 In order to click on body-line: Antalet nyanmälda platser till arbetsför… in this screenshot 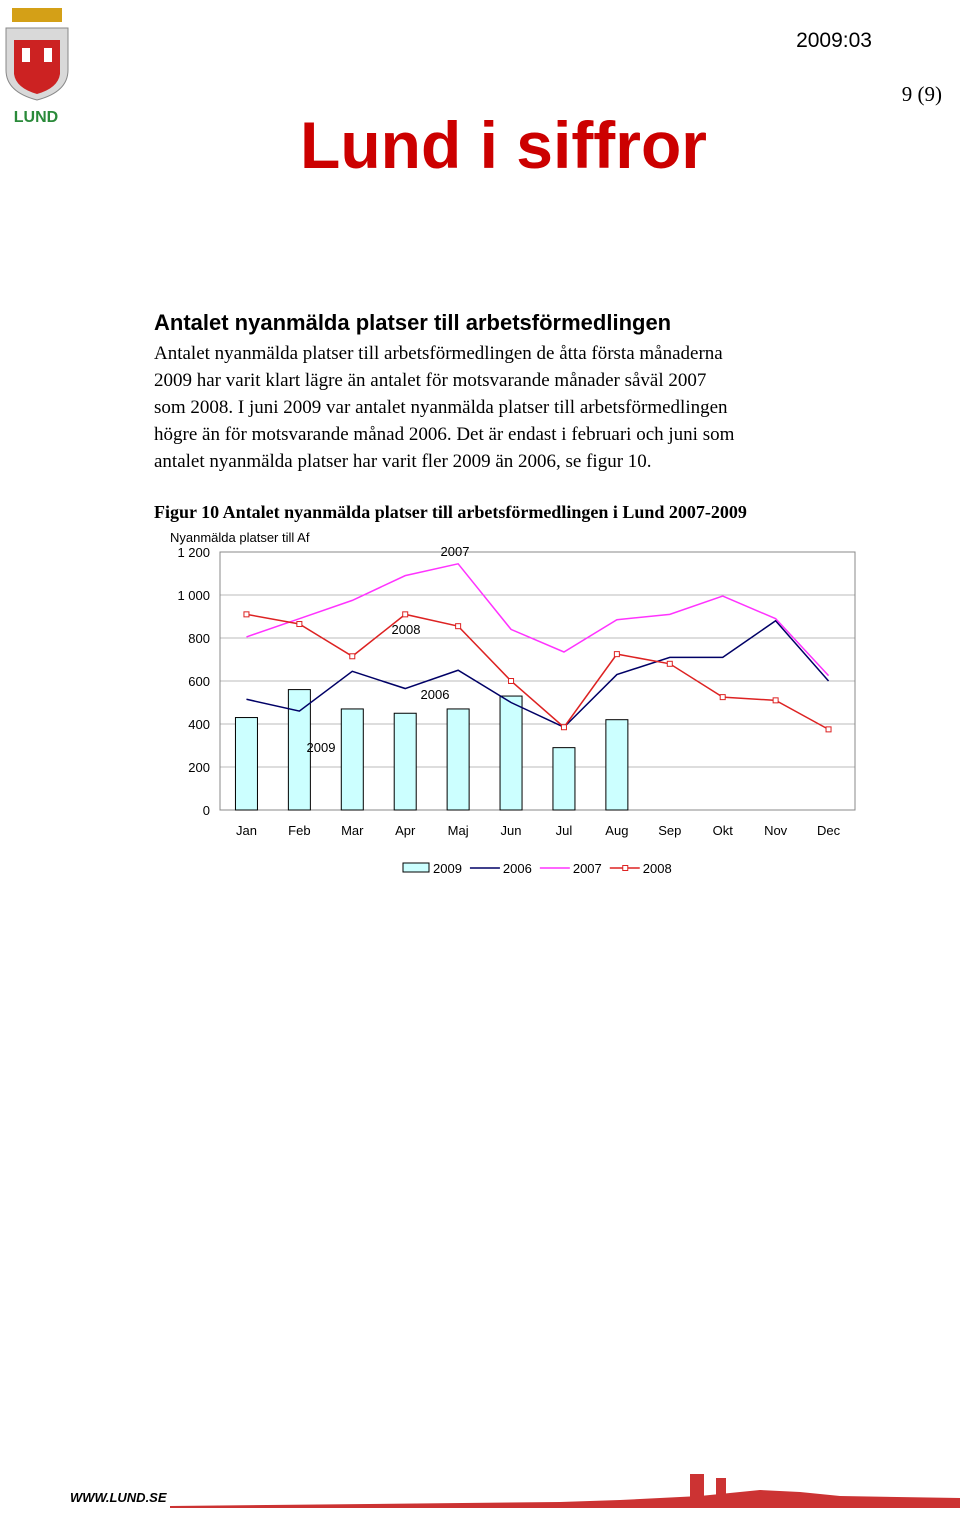, I will do `click(438, 353)`.